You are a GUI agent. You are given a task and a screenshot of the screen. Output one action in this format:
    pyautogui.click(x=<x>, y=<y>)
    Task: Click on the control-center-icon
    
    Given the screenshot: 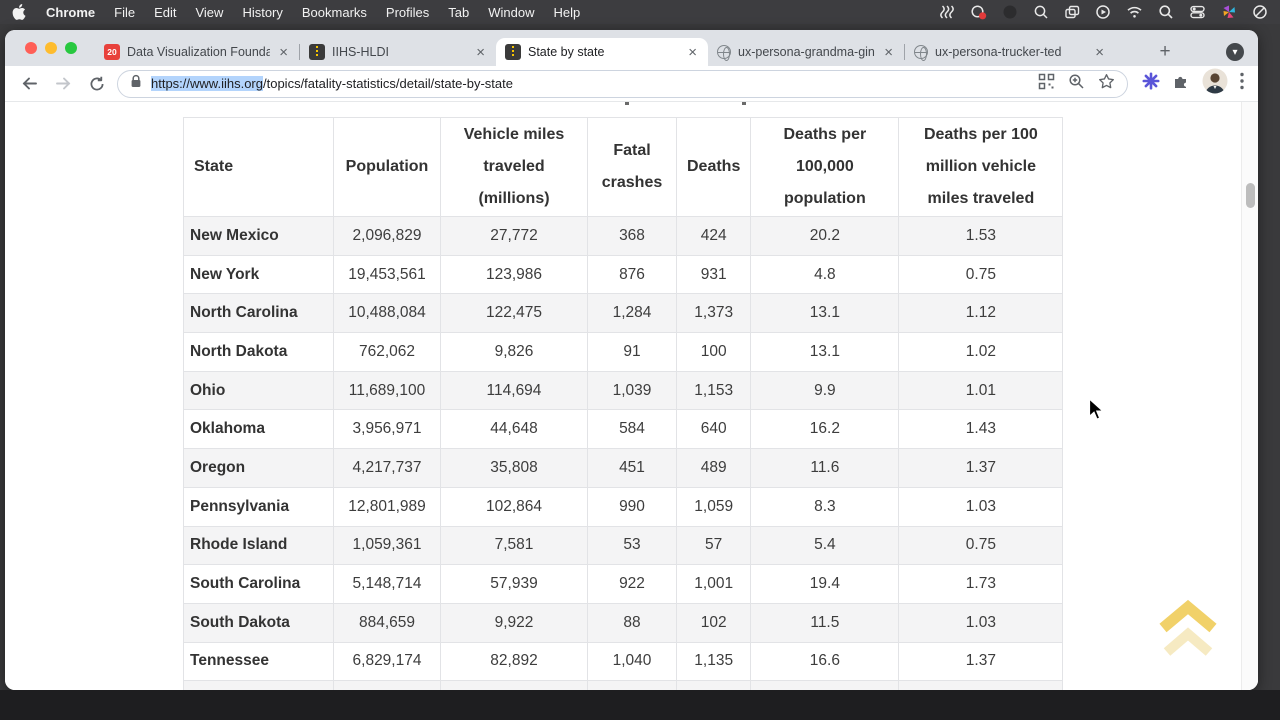 What is the action you would take?
    pyautogui.click(x=1197, y=12)
    